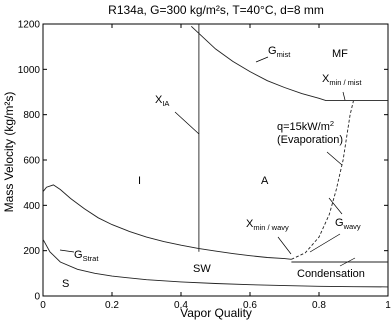 Image resolution: width=392 pixels, height=321 pixels. What do you see at coordinates (112, 305) in the screenshot?
I see `x-tick-label: 0.2` at bounding box center [112, 305].